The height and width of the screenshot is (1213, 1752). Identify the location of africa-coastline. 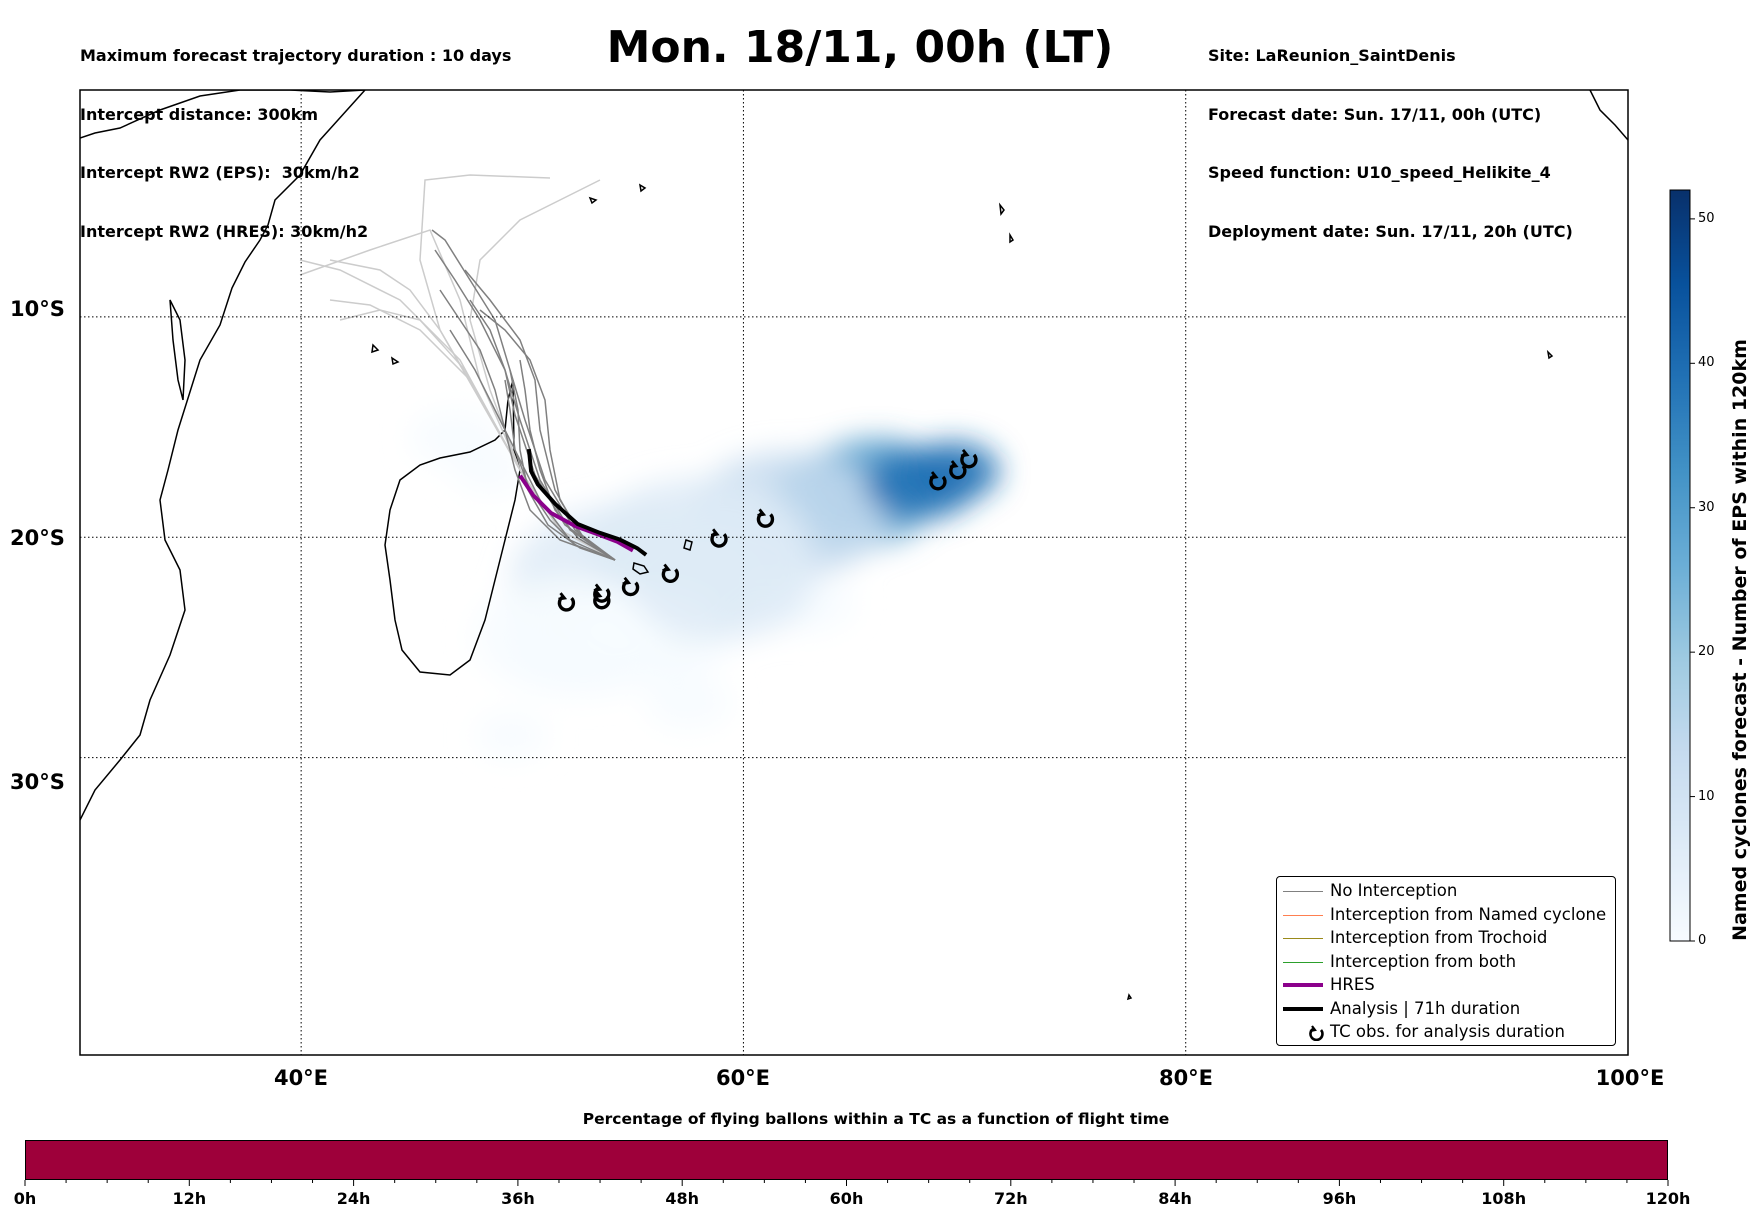
(223, 455).